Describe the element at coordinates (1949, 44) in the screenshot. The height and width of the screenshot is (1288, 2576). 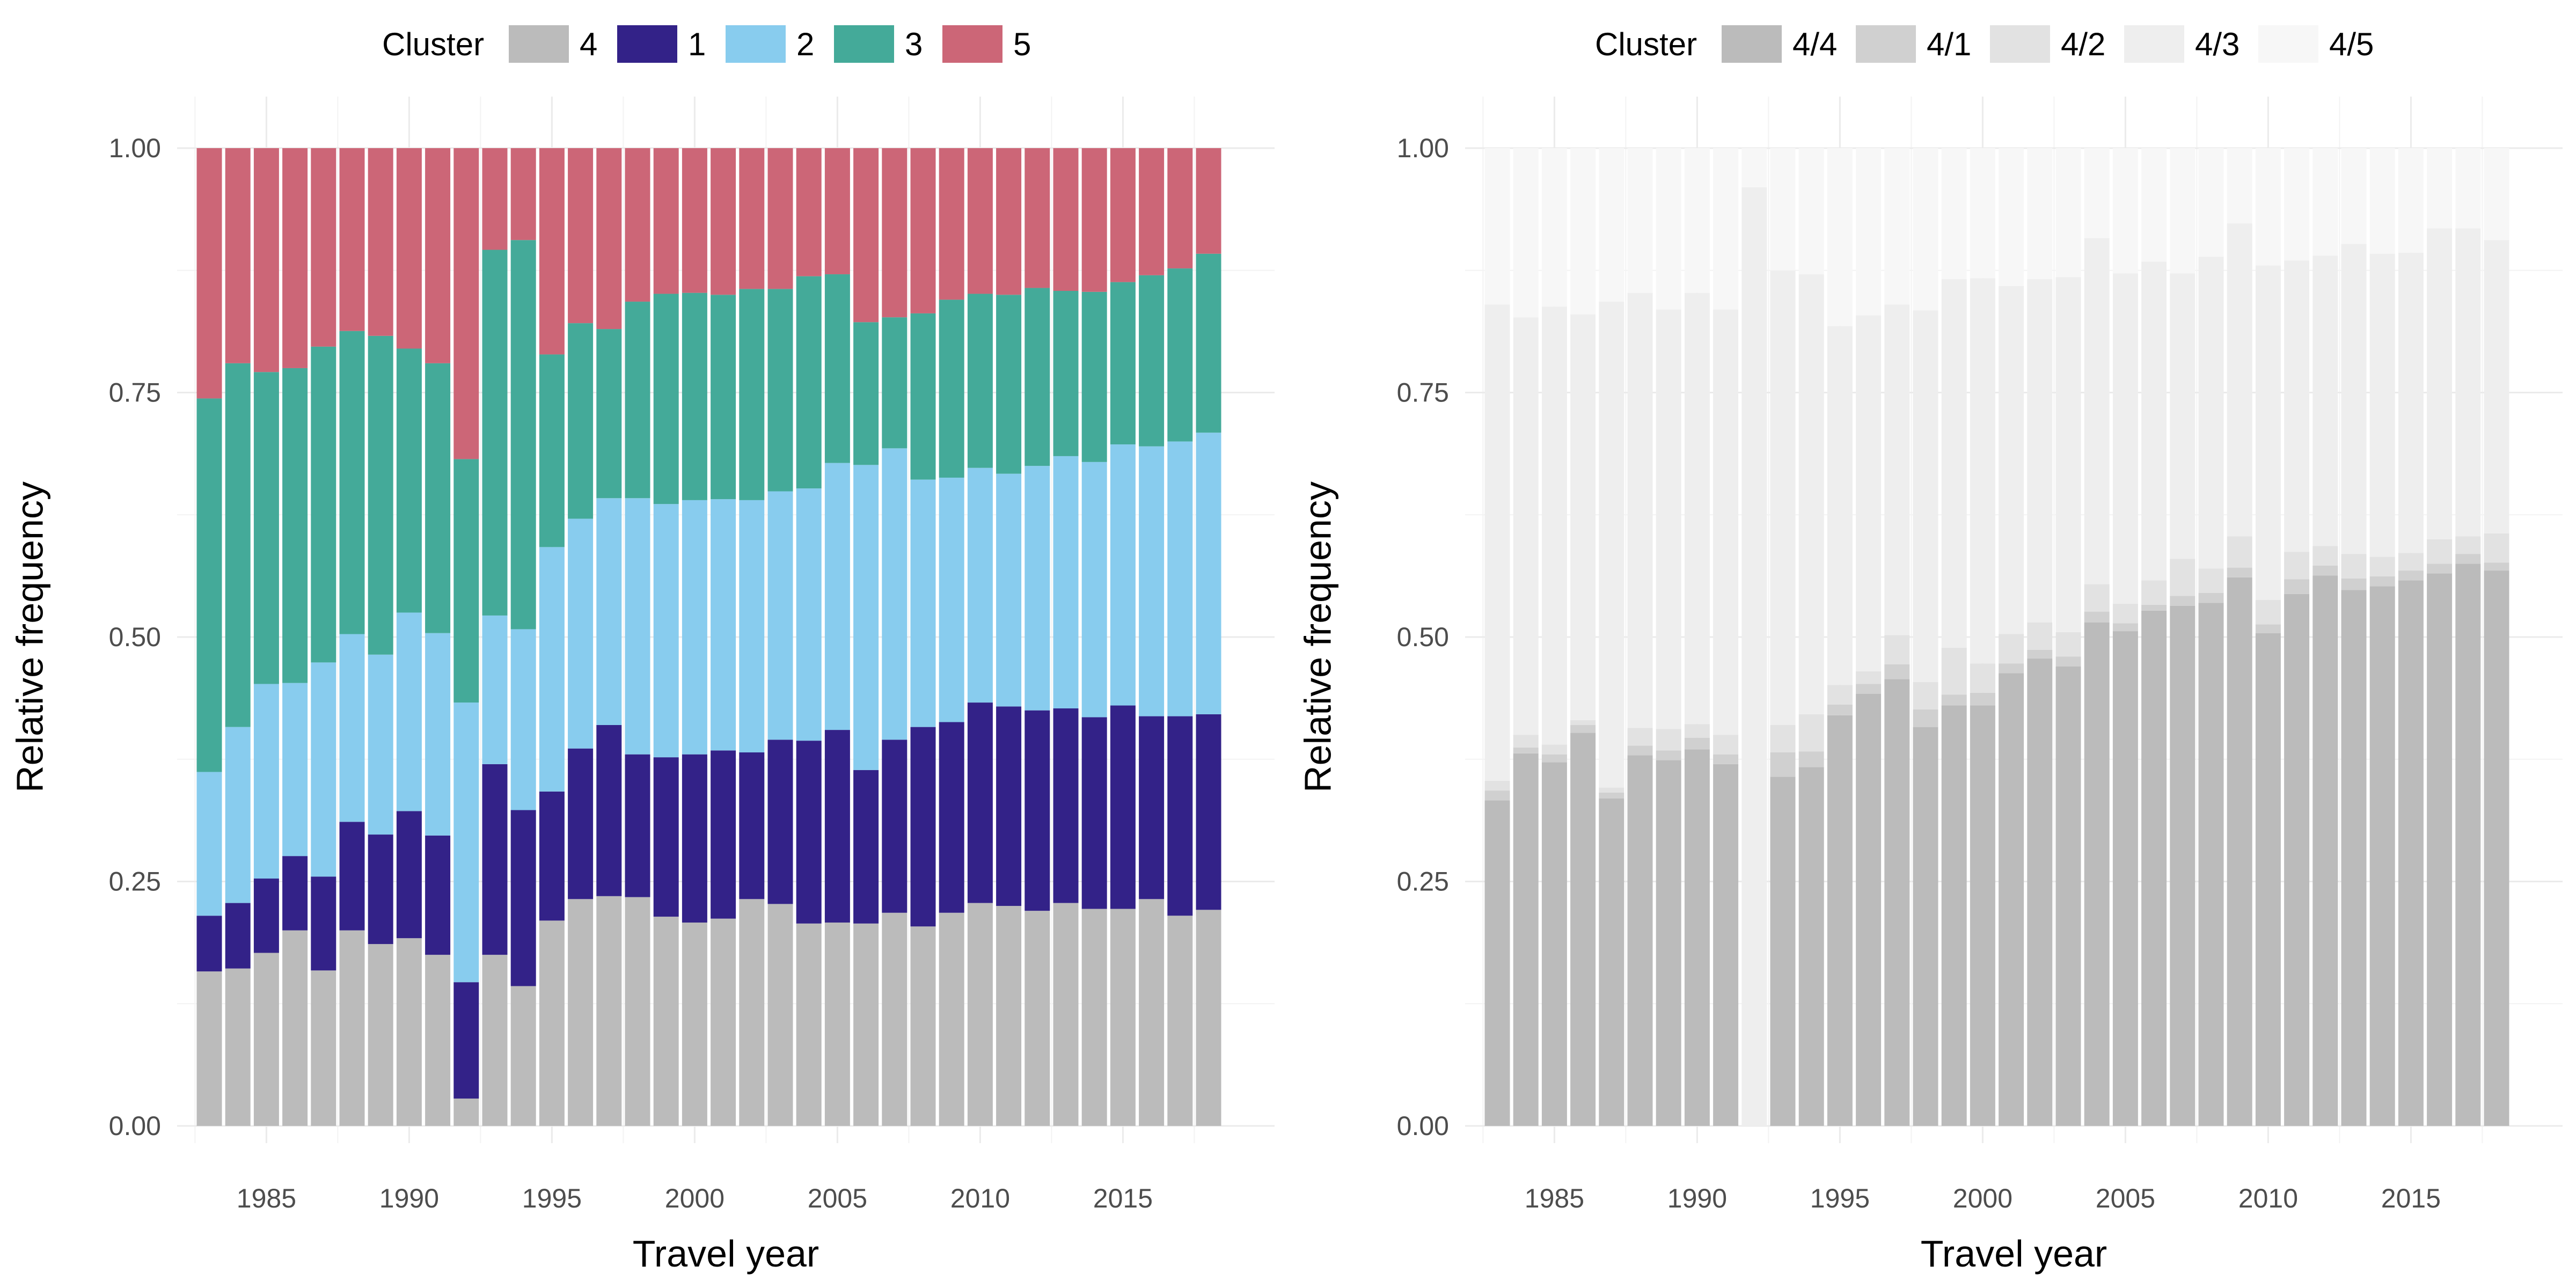
I see `legend-label: 4/1` at that location.